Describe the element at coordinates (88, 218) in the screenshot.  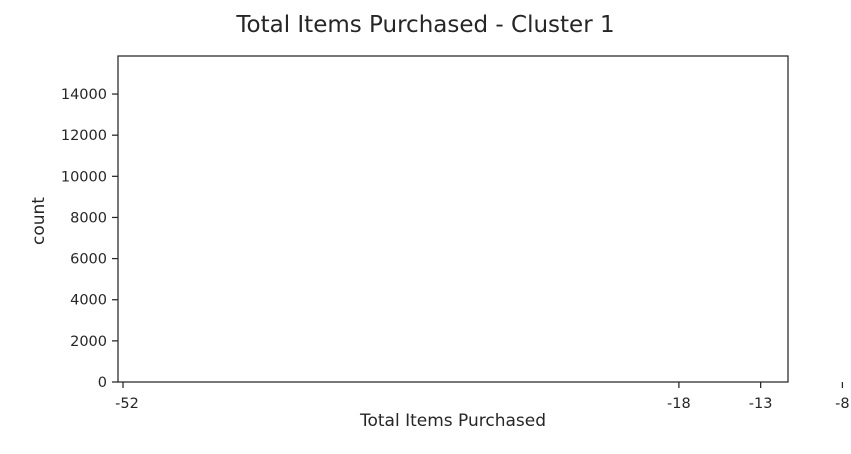
I see `y-tick-label: 8000` at that location.